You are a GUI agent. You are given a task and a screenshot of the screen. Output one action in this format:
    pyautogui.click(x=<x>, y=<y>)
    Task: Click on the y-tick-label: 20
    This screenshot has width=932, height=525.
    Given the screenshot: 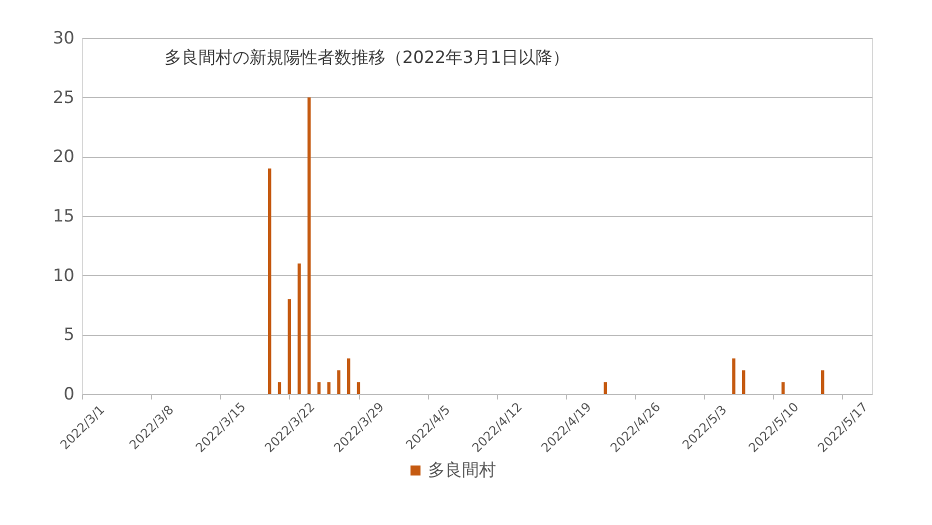 What is the action you would take?
    pyautogui.click(x=63, y=157)
    